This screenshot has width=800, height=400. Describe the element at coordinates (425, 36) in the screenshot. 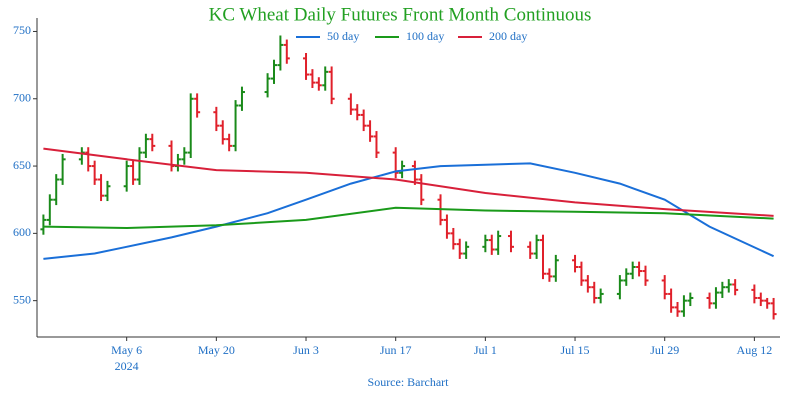

I see `legend-label: 100 day` at that location.